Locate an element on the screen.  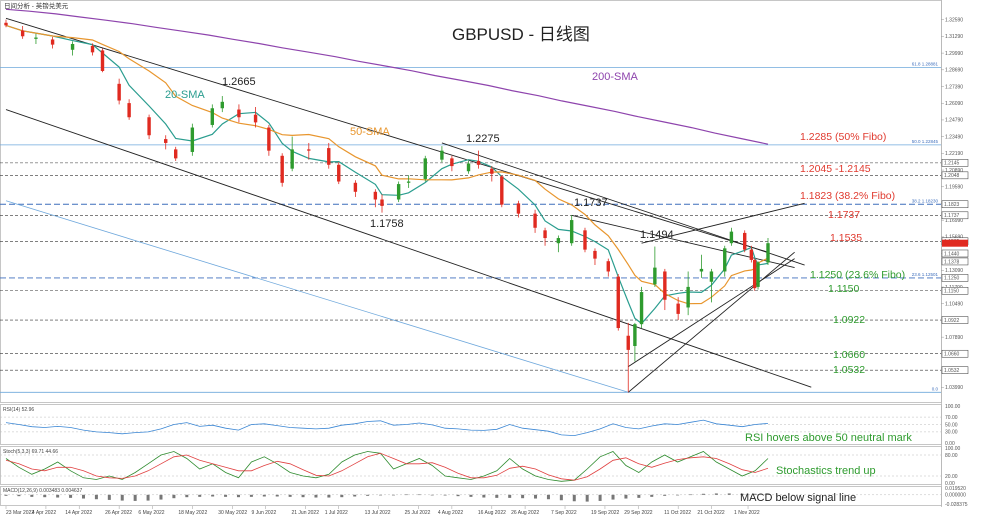
panel-tick: 0.00 is located at coordinates (950, 484).